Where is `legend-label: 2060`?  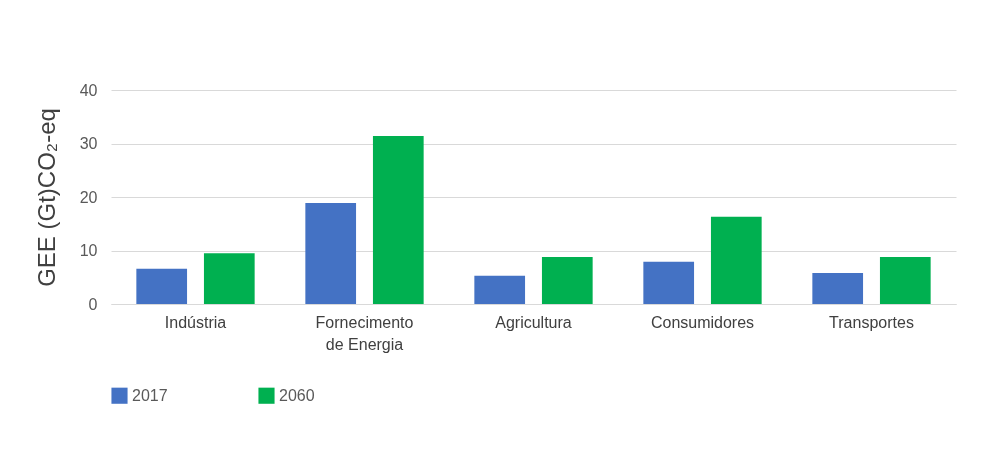 legend-label: 2060 is located at coordinates (297, 395).